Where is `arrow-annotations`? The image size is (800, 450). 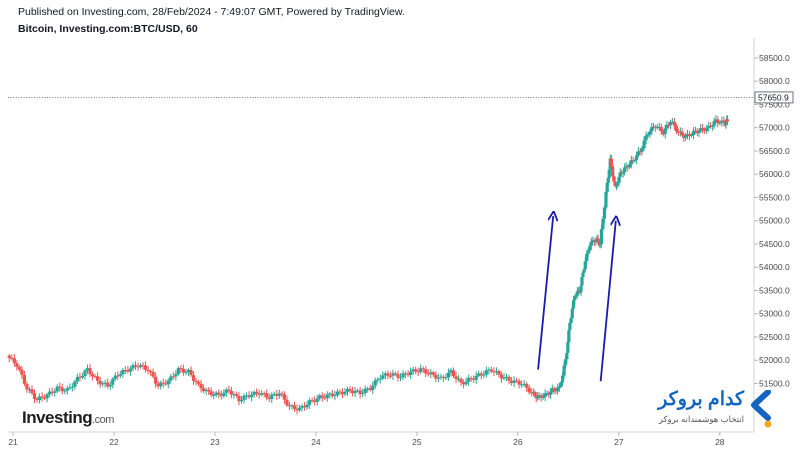
arrow-annotations is located at coordinates (576, 299).